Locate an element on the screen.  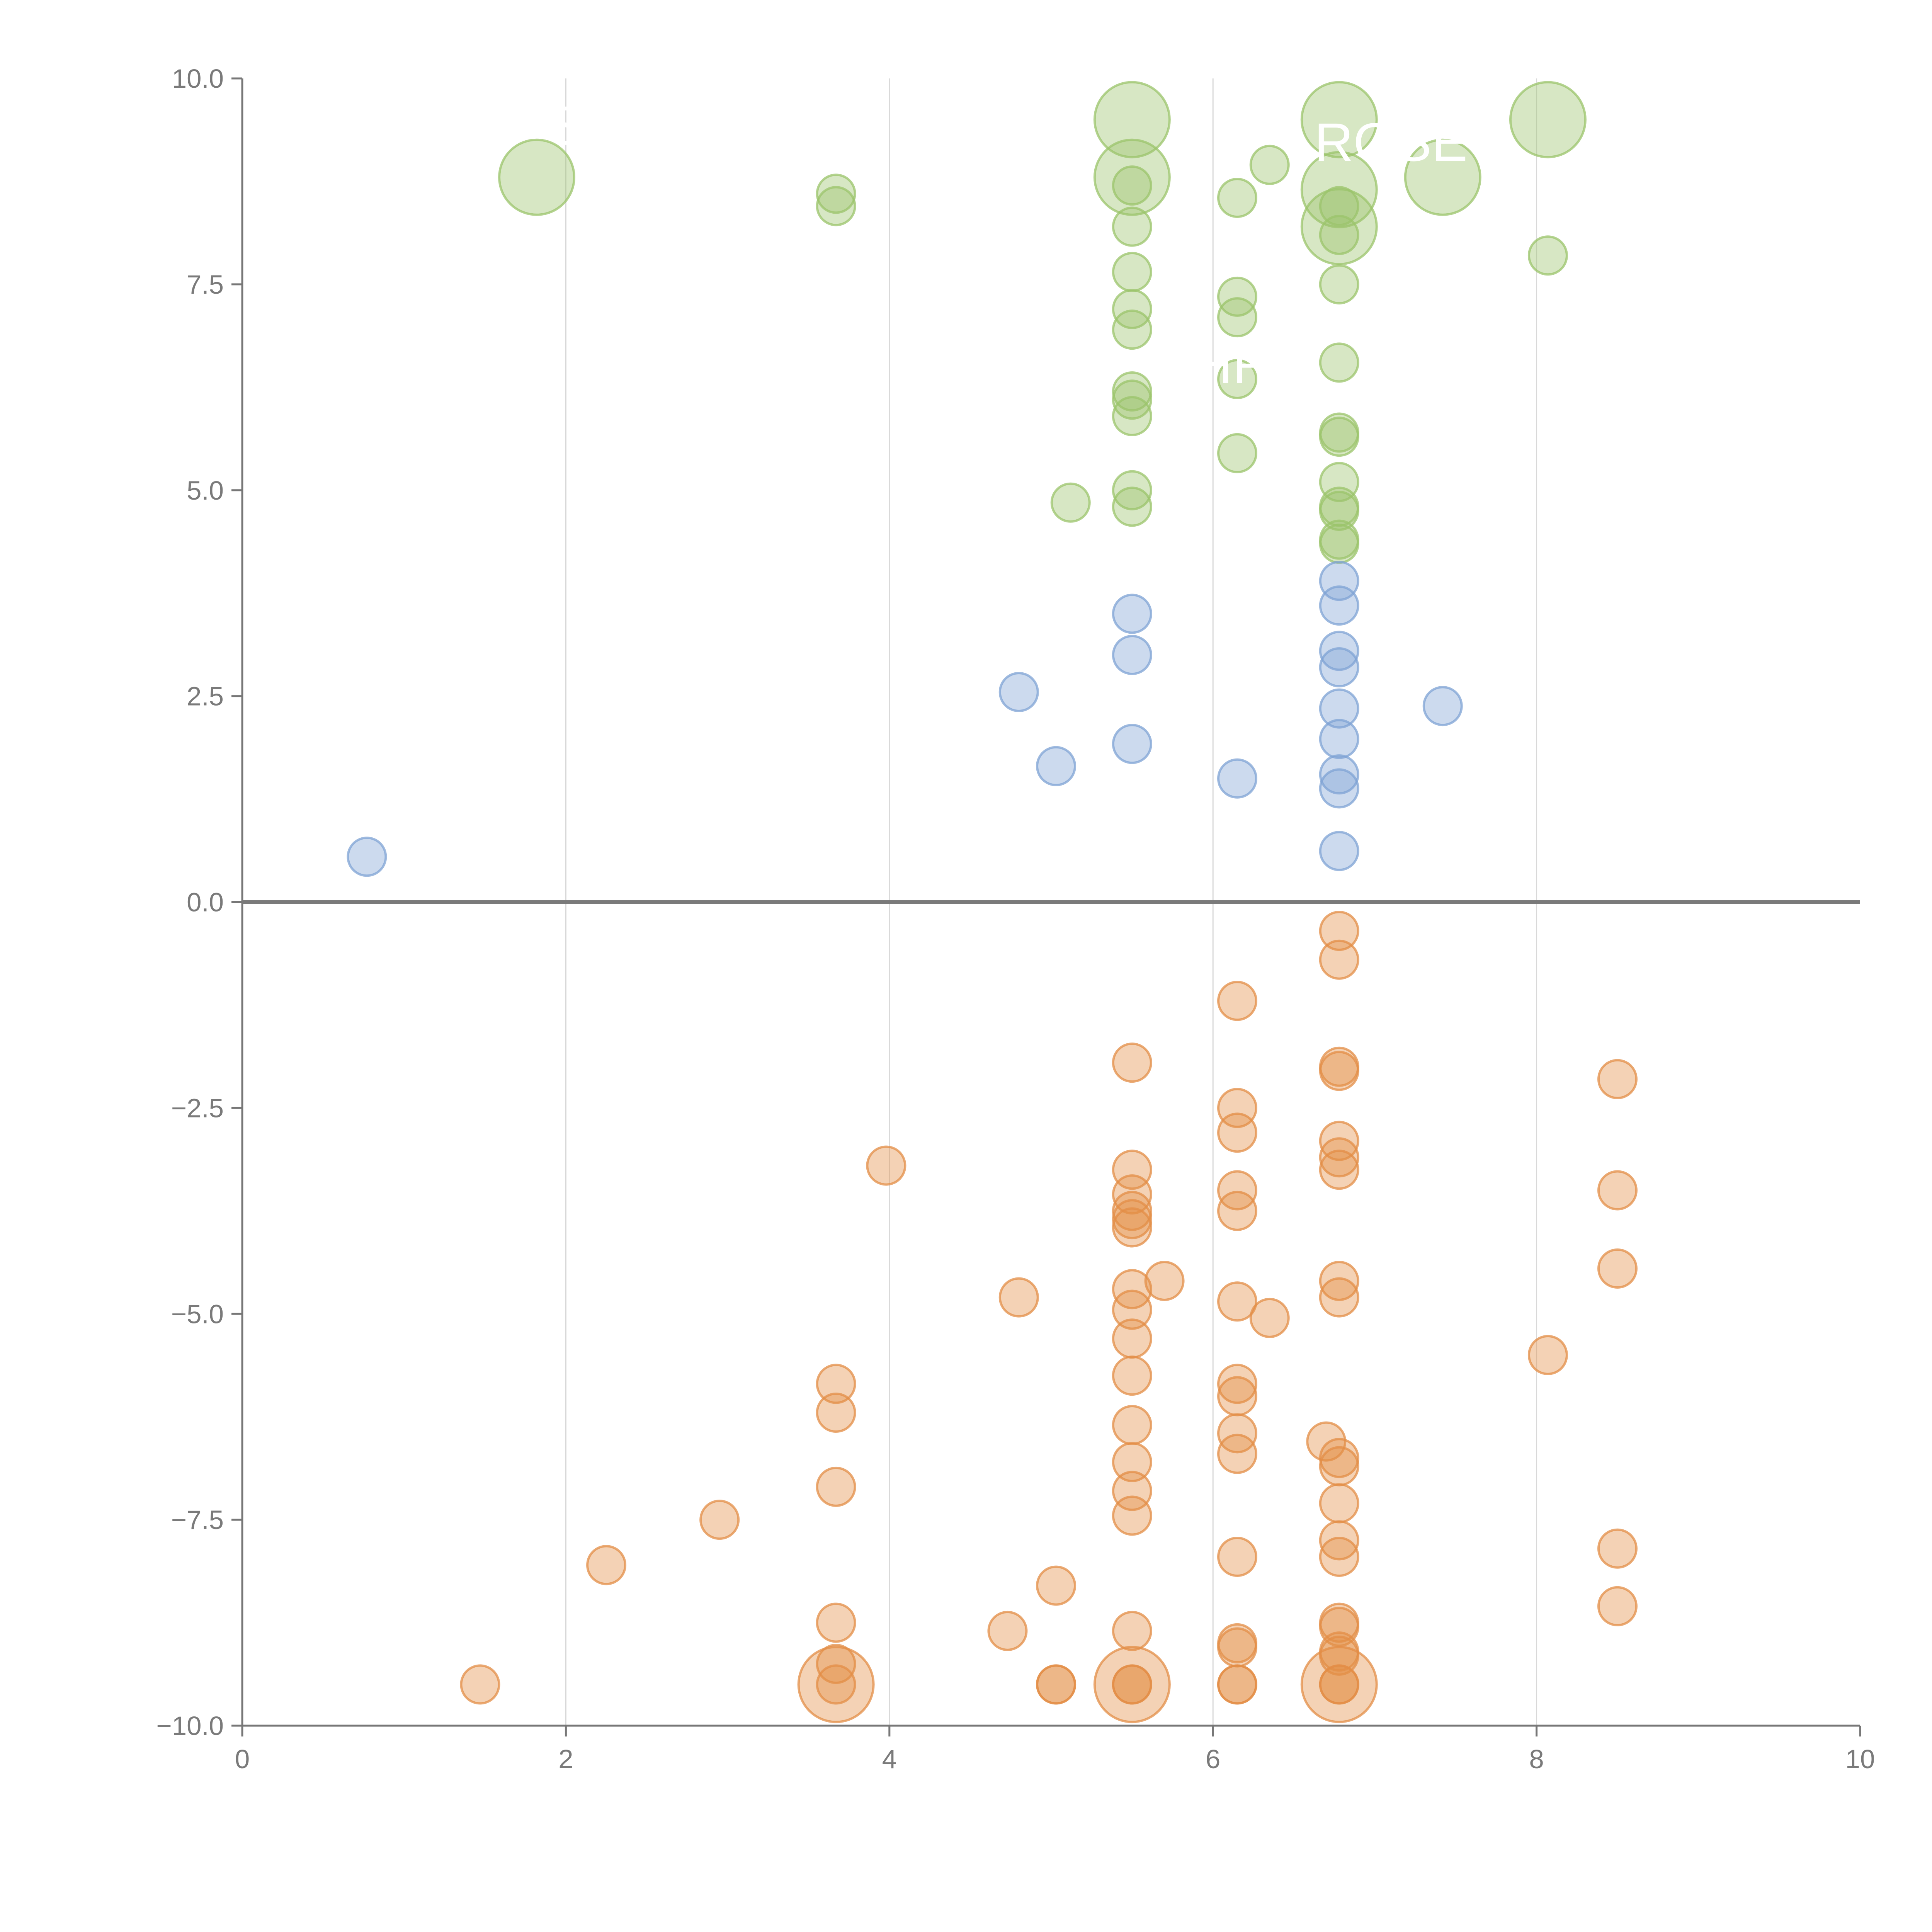
x-tick-label: 10 is located at coordinates (1860, 1759).